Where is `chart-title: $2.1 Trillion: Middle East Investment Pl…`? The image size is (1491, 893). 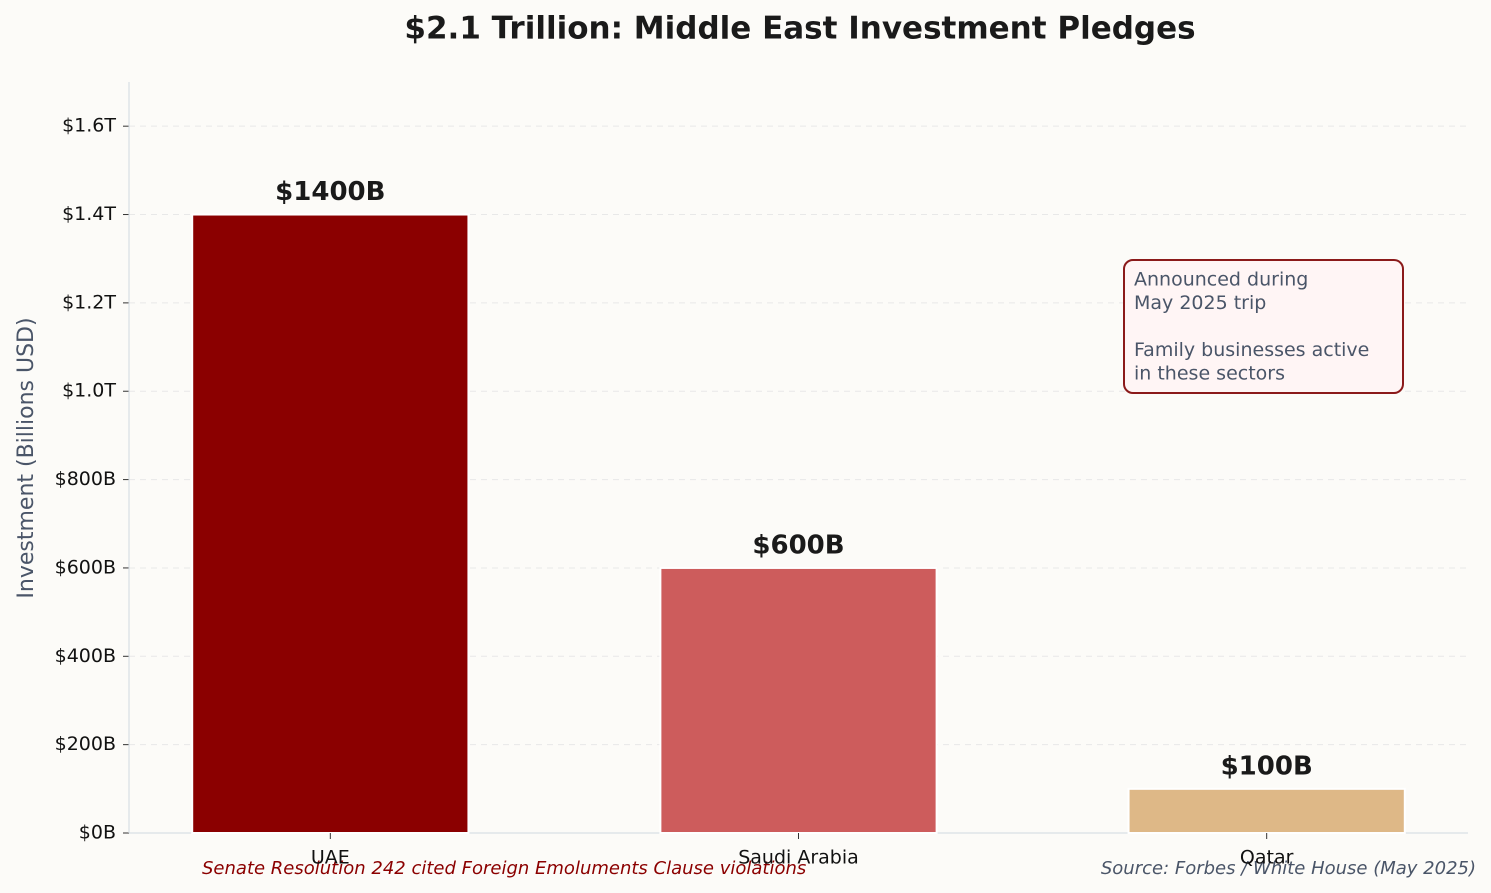
chart-title: $2.1 Trillion: Middle East Investment Pl… is located at coordinates (799, 29).